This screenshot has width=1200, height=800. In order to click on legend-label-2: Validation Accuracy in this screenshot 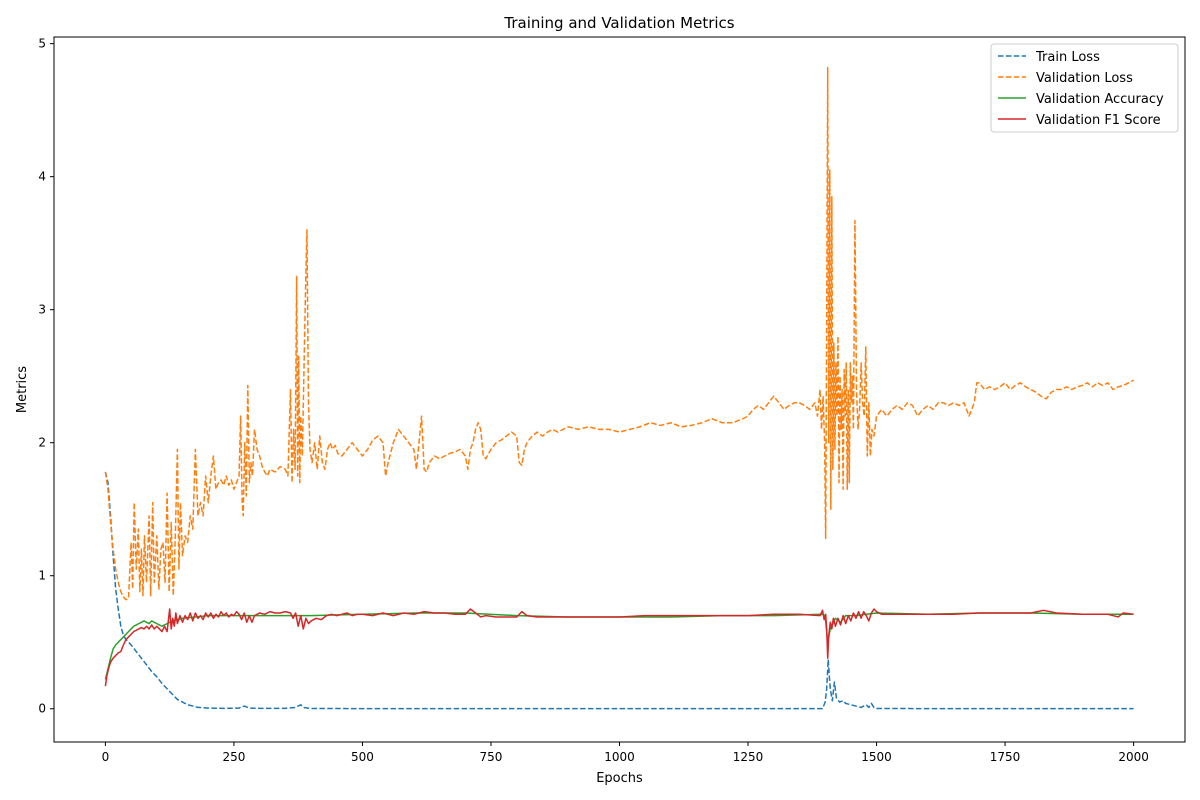, I will do `click(1100, 99)`.